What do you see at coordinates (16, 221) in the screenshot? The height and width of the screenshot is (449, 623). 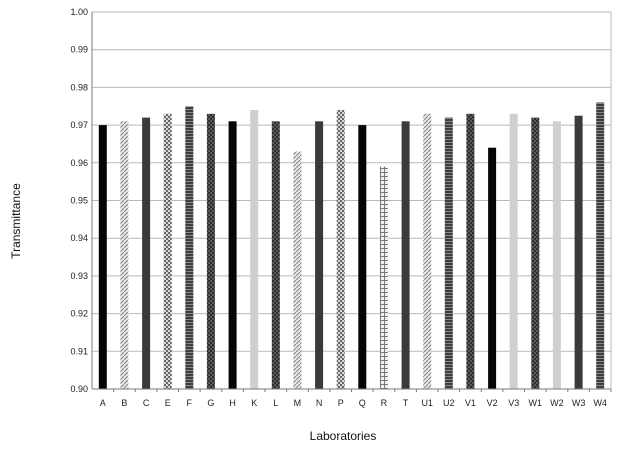 I see `y-axis-title: Transmittance` at bounding box center [16, 221].